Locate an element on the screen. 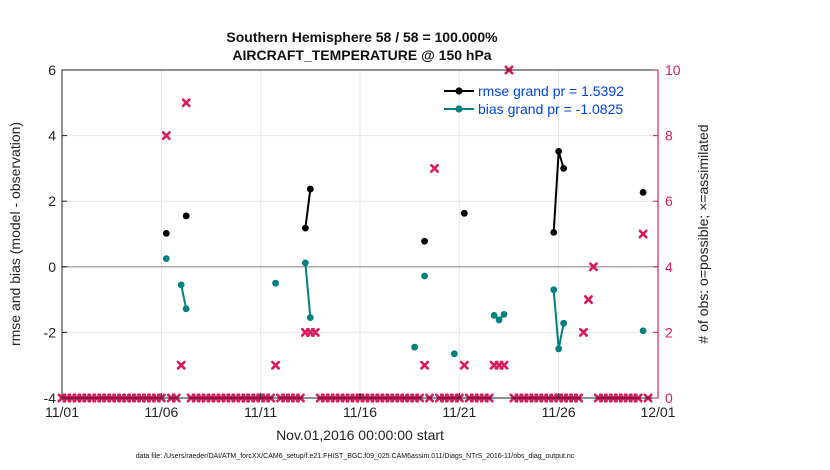 The width and height of the screenshot is (830, 470). series-rmse is located at coordinates (404, 196).